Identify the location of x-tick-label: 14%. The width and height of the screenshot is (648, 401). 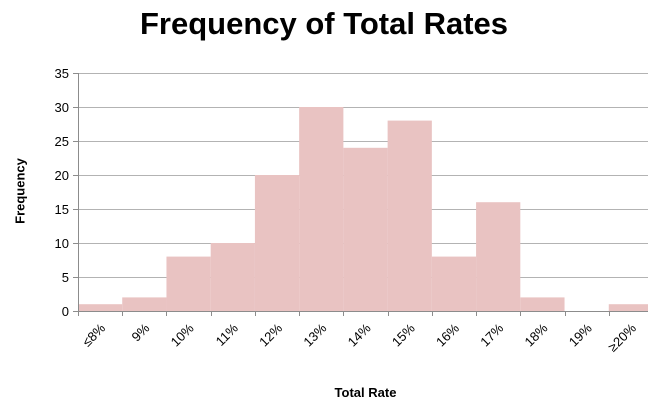
(359, 334).